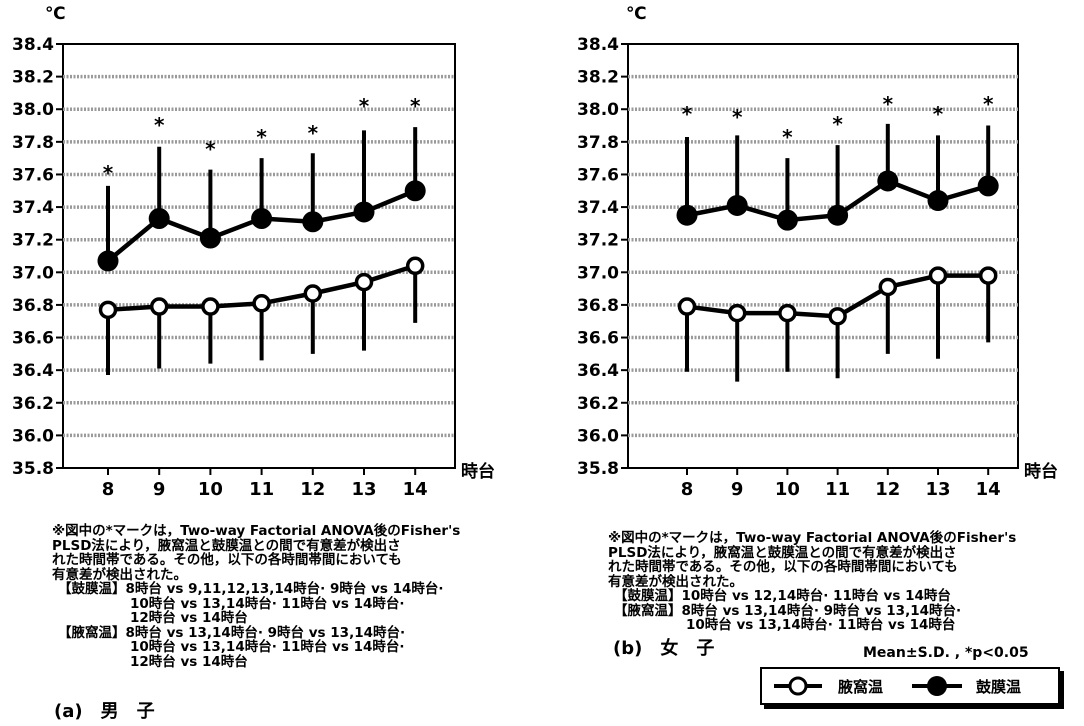 The width and height of the screenshot is (1084, 726). What do you see at coordinates (782, 596) in the screenshot?
I see `note-line: 【鼓膜温】10時台 vs 12,14時台· 11時台 vs 14時台` at bounding box center [782, 596].